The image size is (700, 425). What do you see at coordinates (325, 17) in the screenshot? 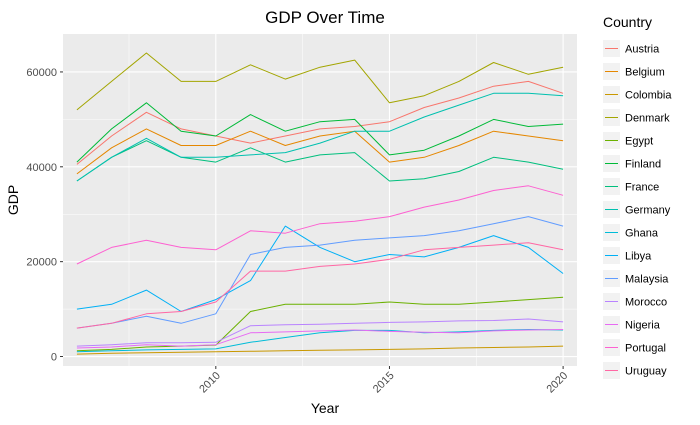
I see `chart-title: GDP Over Time` at bounding box center [325, 17].